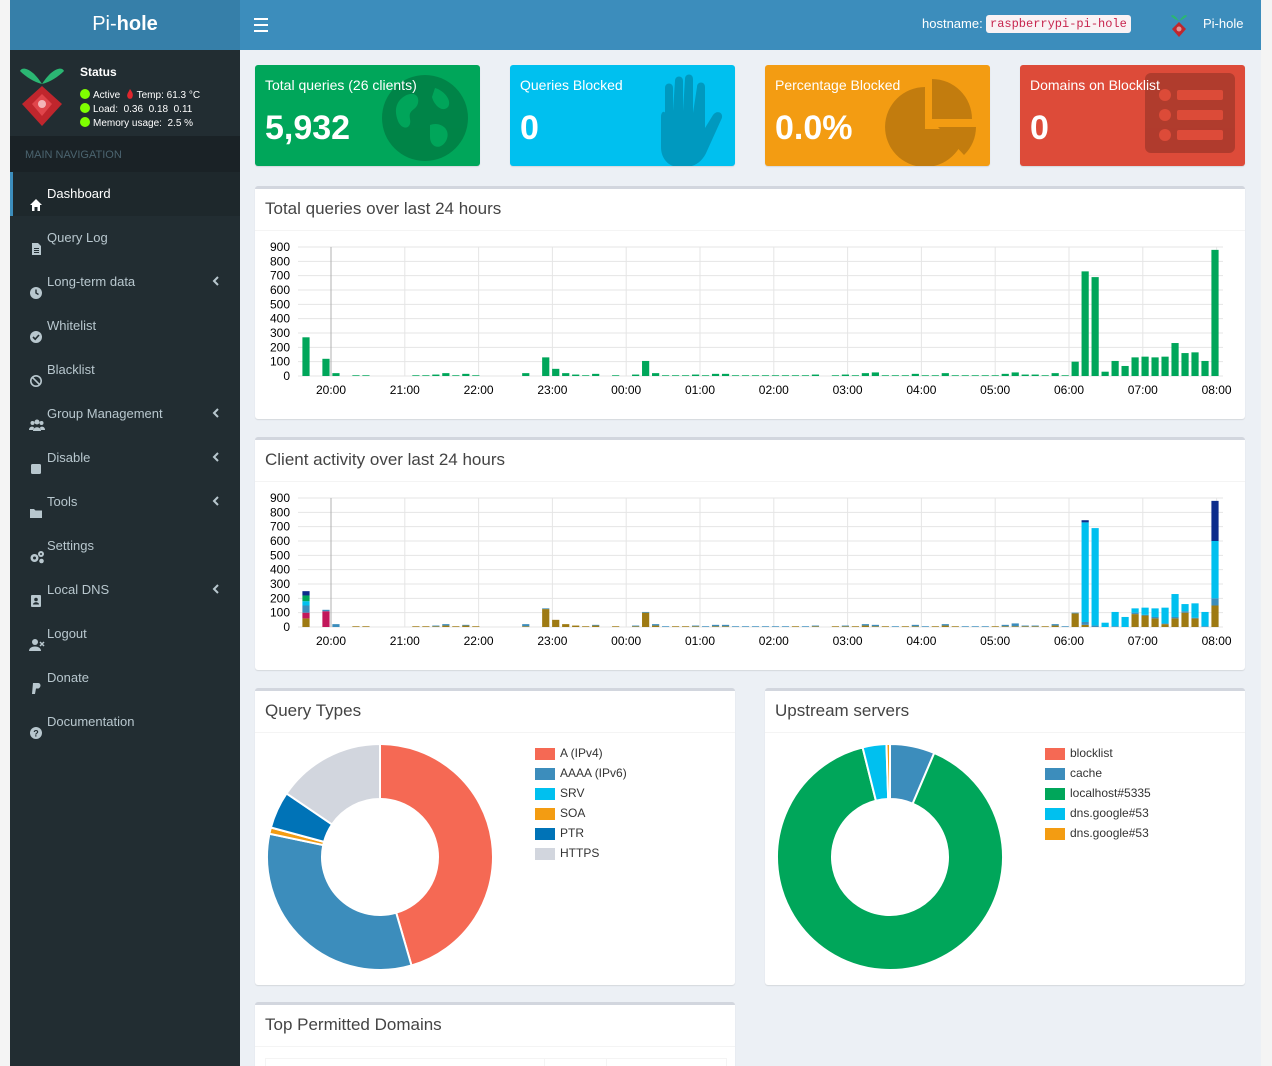 The width and height of the screenshot is (1272, 1066). Describe the element at coordinates (125, 678) in the screenshot. I see `sidebar-item-donate: Donate` at that location.